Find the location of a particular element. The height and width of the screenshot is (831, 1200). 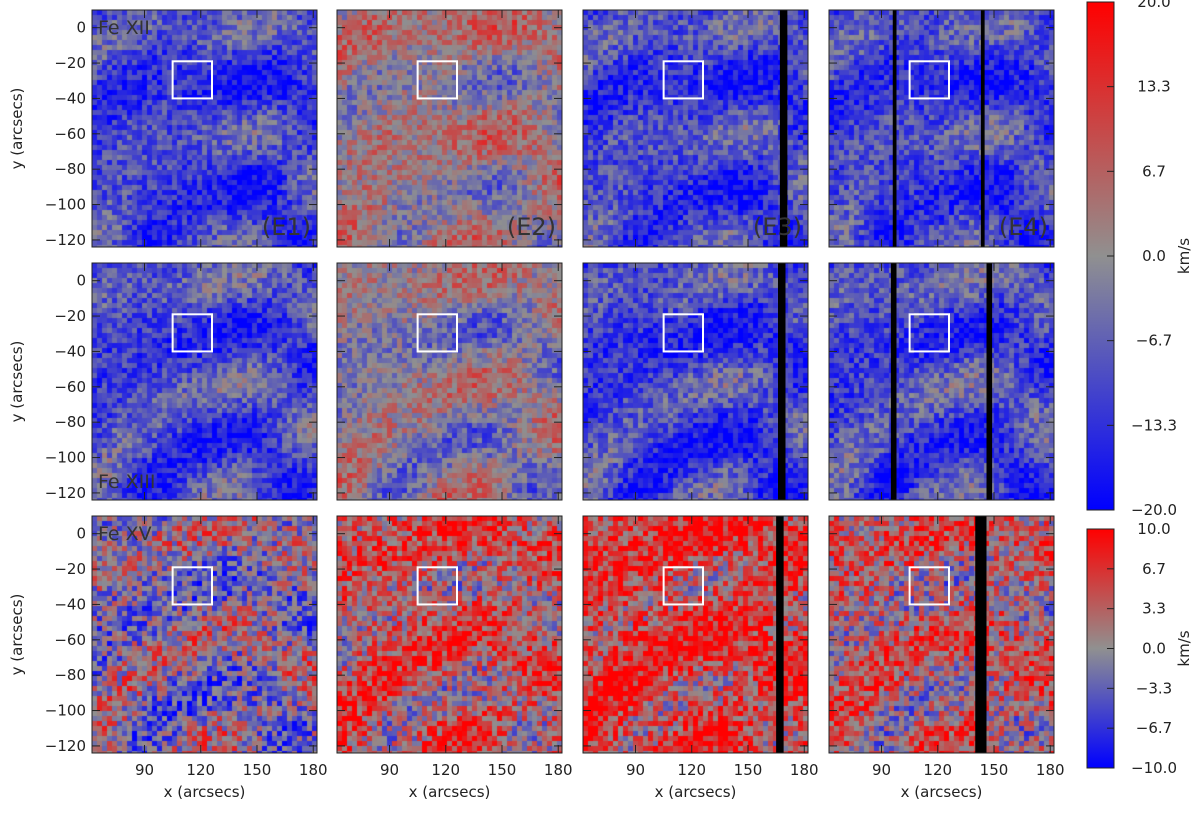

colorbar-tick-label: −10.0 is located at coordinates (1154, 768).